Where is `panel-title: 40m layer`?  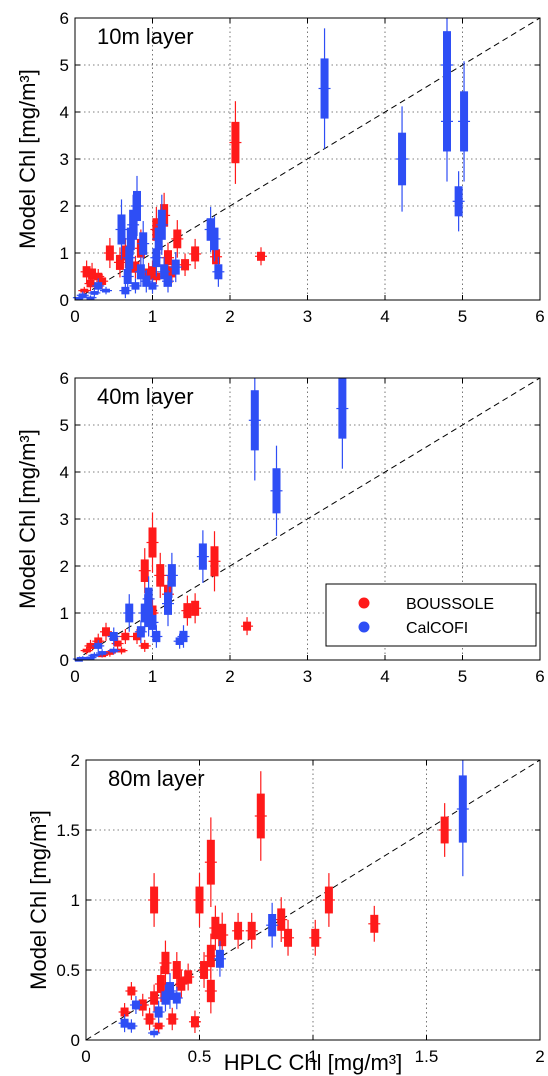
panel-title: 40m layer is located at coordinates (145, 396).